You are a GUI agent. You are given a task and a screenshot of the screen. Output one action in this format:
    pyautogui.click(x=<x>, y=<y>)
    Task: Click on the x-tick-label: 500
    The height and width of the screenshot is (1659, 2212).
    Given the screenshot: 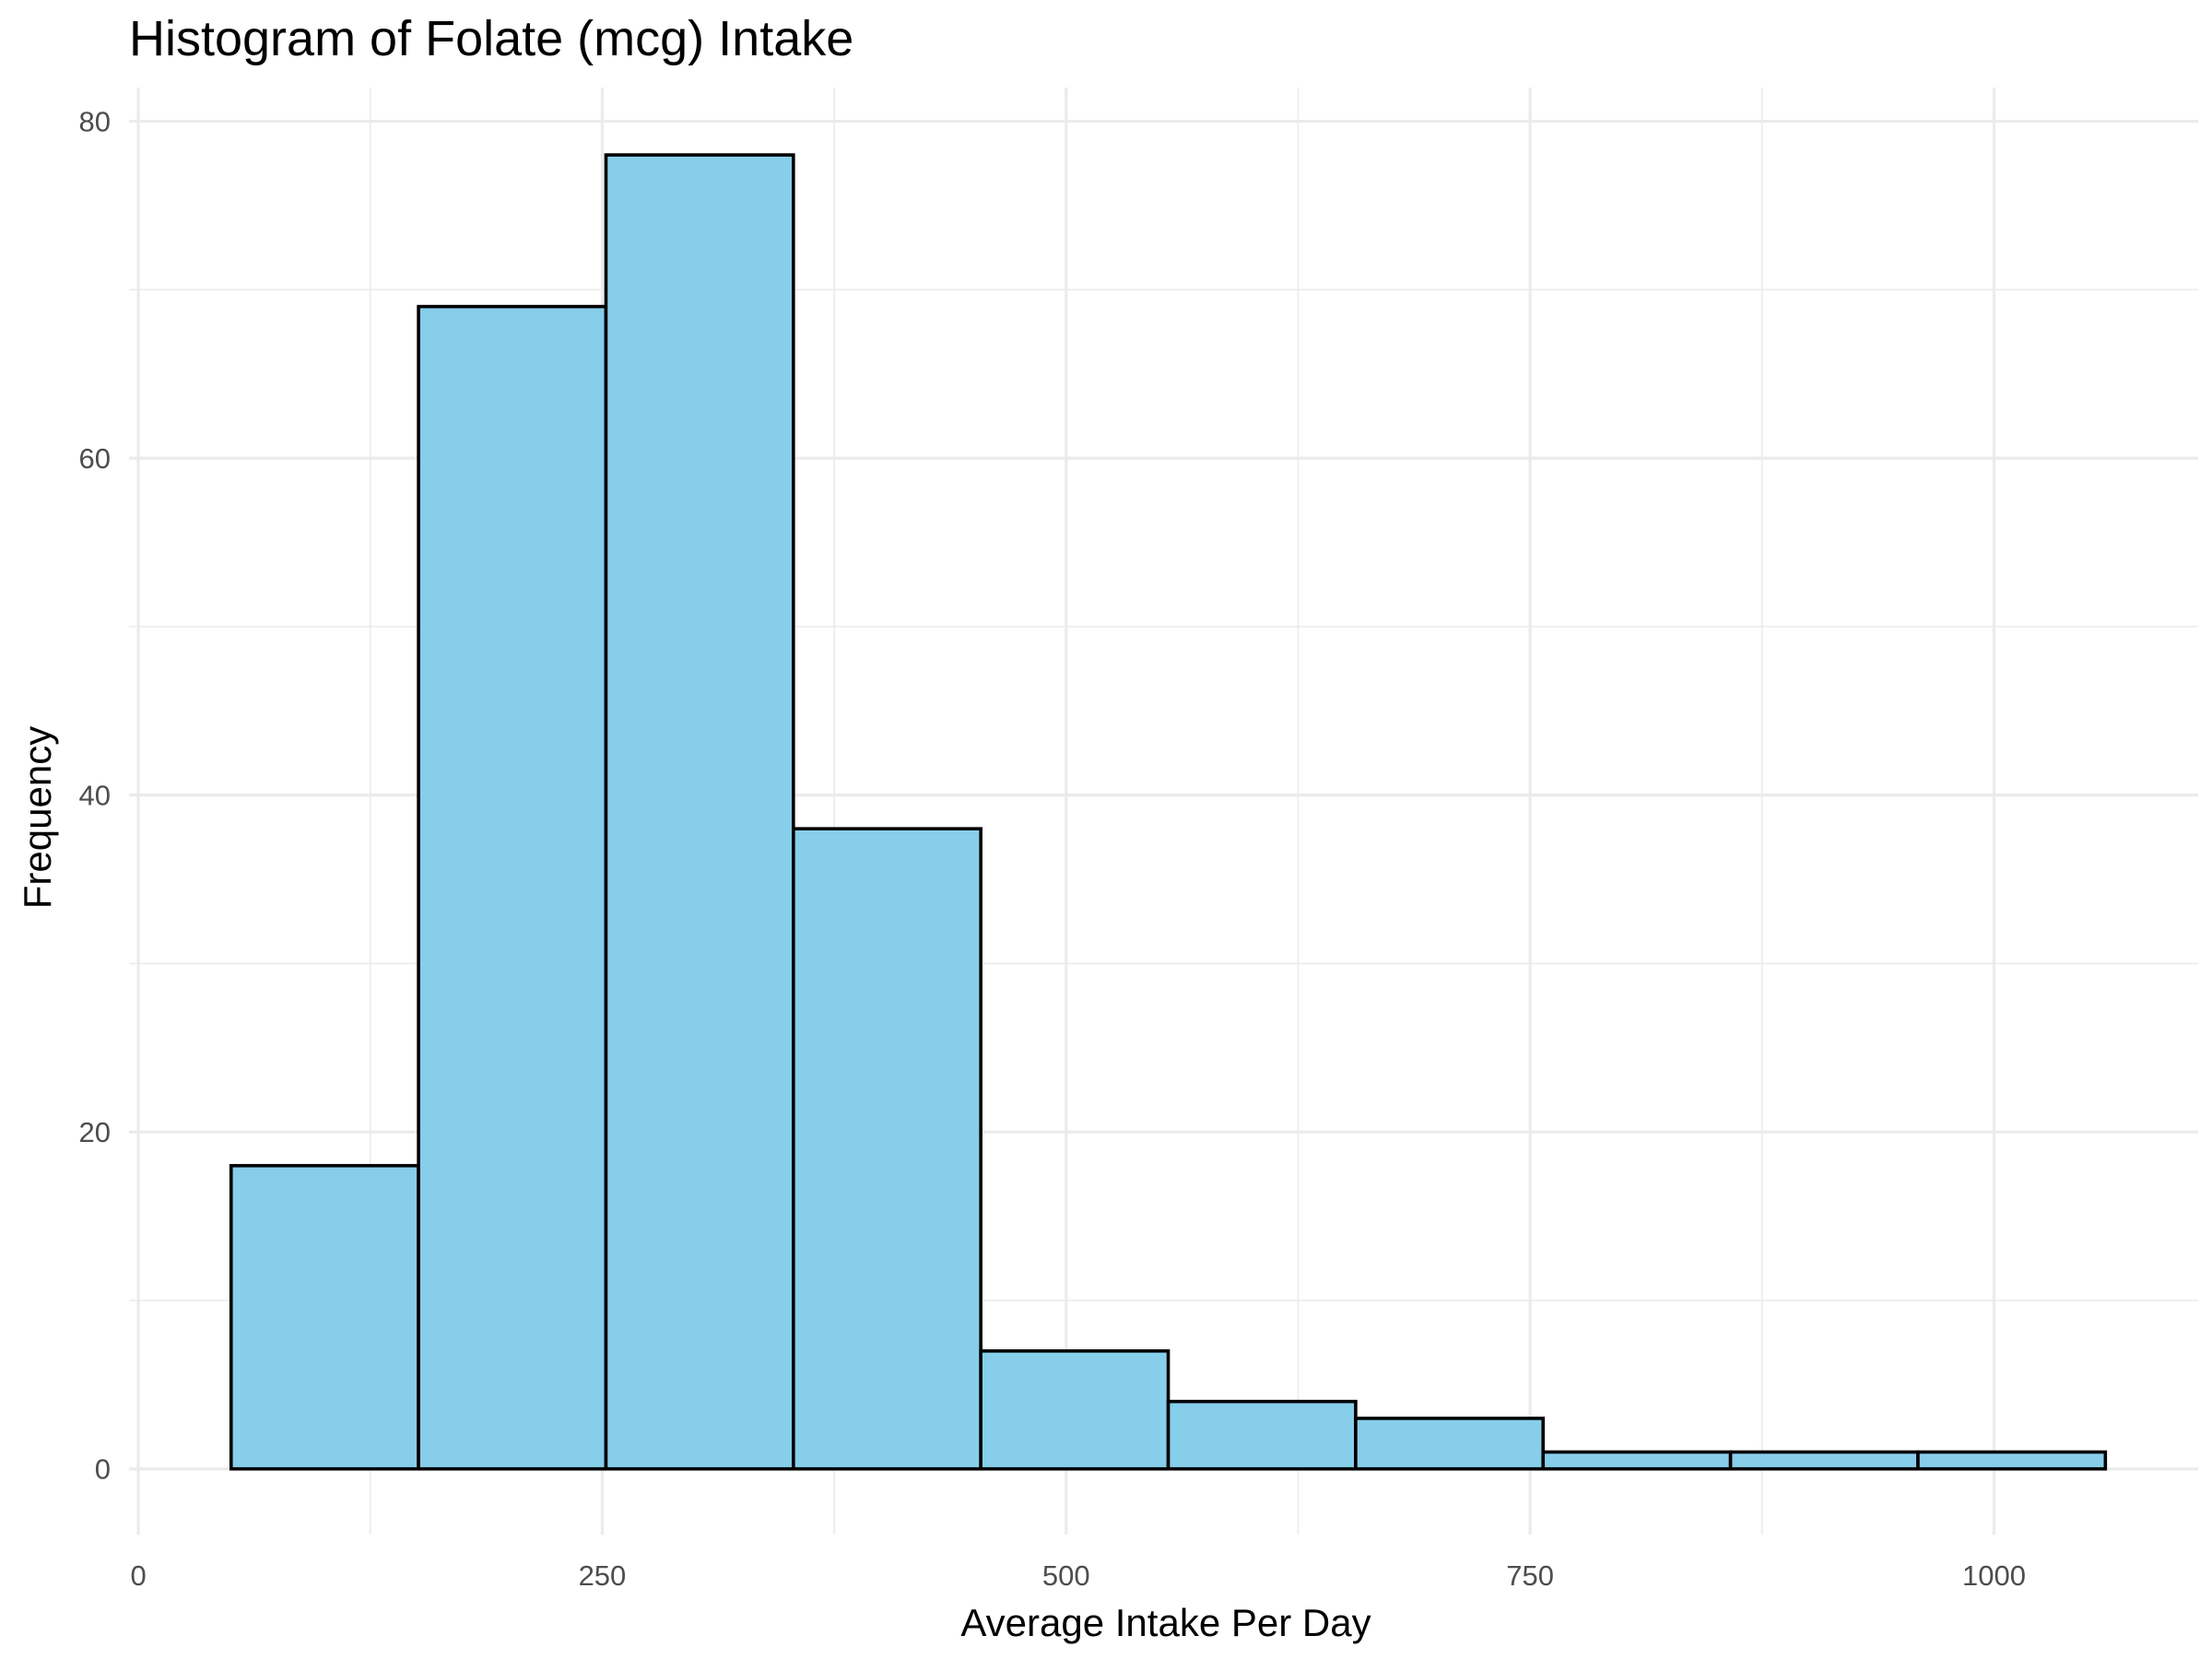 What is the action you would take?
    pyautogui.click(x=1066, y=1575)
    